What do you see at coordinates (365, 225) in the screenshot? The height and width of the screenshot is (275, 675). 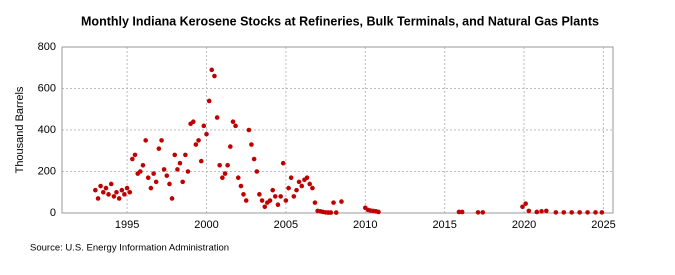 I see `x-tick-label: 2010` at bounding box center [365, 225].